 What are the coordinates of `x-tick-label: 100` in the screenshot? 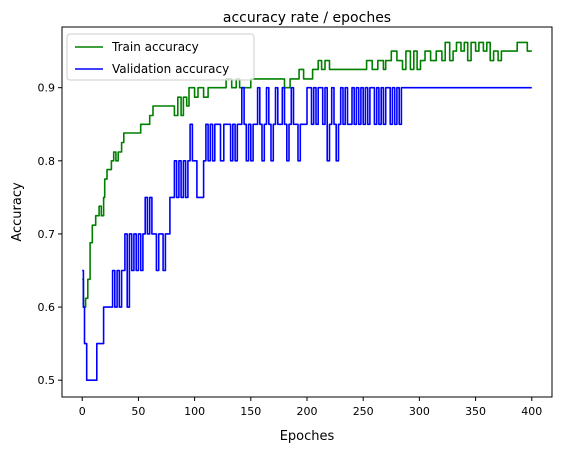 It's located at (194, 411).